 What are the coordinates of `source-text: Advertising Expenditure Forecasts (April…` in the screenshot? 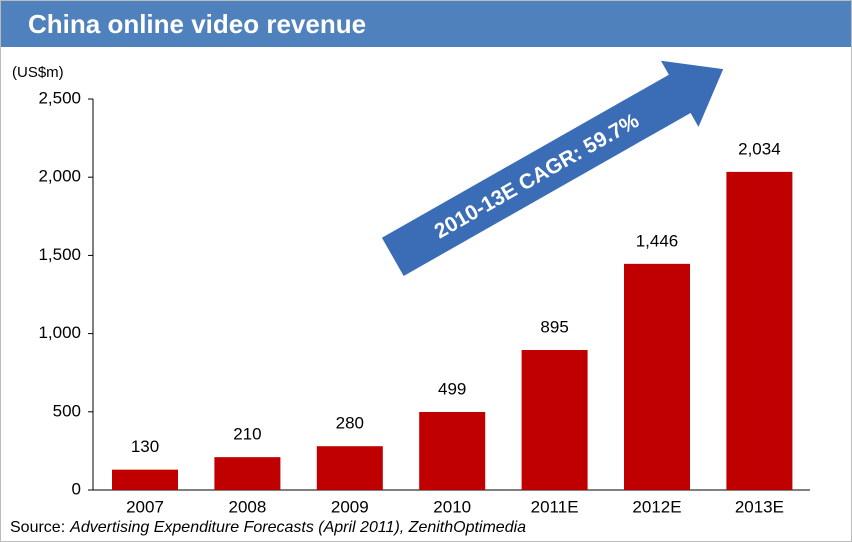 It's located at (297, 527).